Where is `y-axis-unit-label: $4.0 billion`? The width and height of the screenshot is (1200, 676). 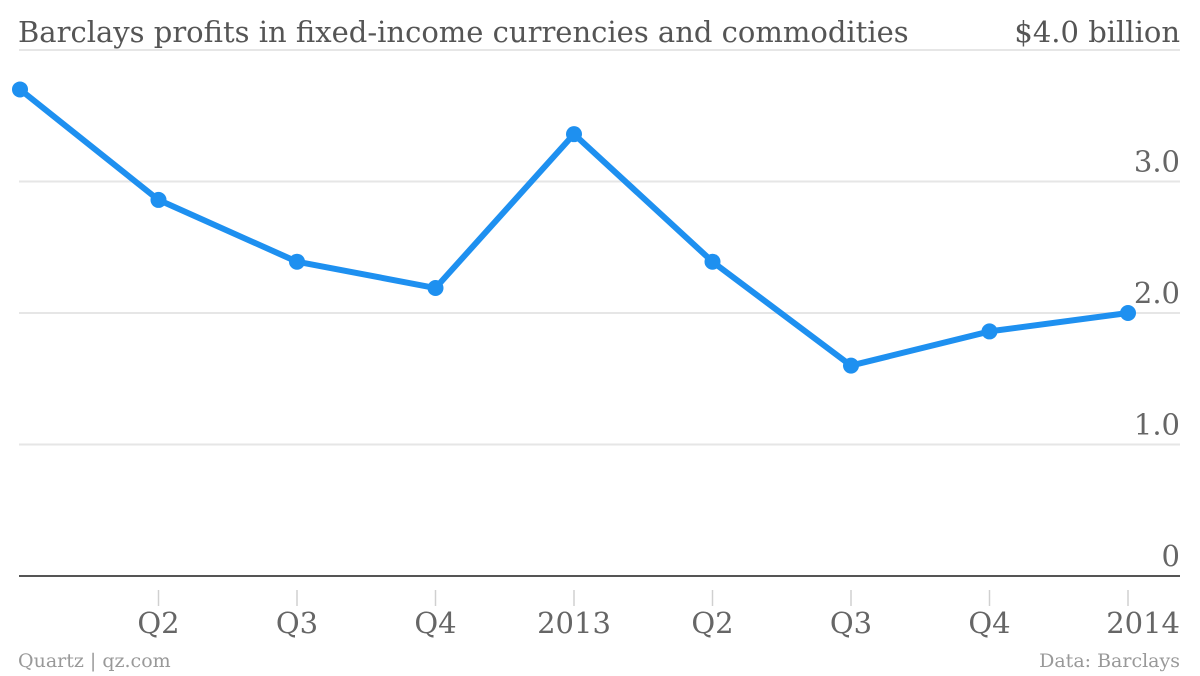
y-axis-unit-label: $4.0 billion is located at coordinates (1097, 32).